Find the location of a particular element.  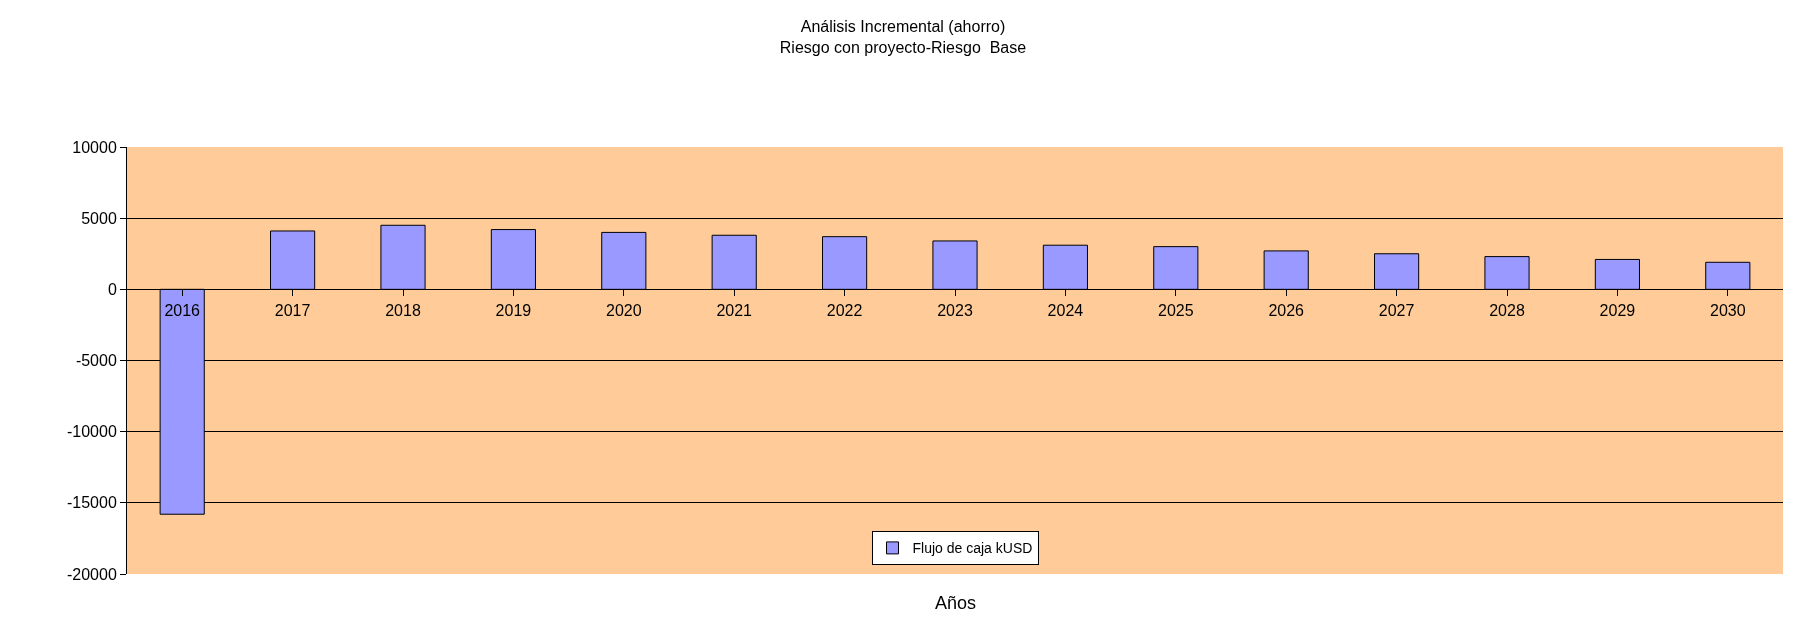

y-tick-label: 0 is located at coordinates (112, 289).